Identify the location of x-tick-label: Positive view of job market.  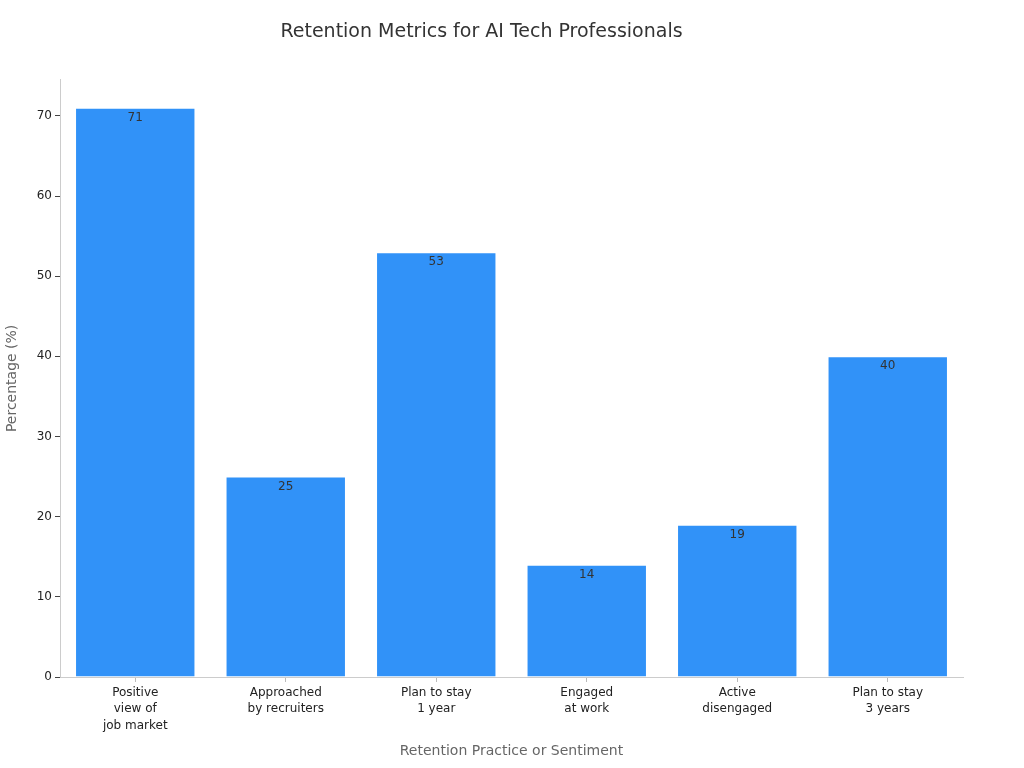
(134, 708).